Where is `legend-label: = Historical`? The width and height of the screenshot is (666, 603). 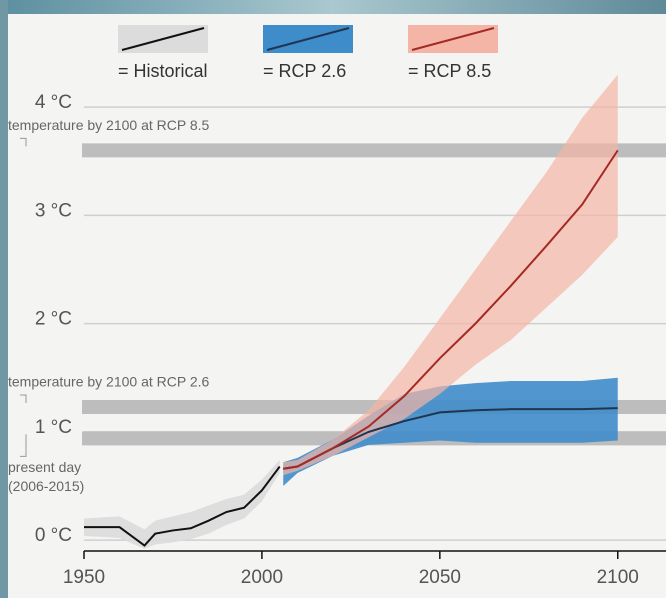
legend-label: = Historical is located at coordinates (163, 71).